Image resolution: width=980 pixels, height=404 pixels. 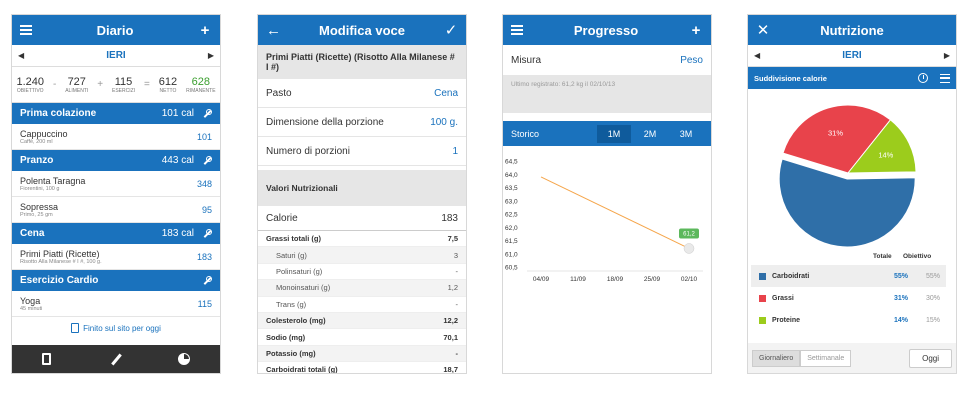 I want to click on macro-pie-chart: 55%31%14%, so click(x=847, y=176).